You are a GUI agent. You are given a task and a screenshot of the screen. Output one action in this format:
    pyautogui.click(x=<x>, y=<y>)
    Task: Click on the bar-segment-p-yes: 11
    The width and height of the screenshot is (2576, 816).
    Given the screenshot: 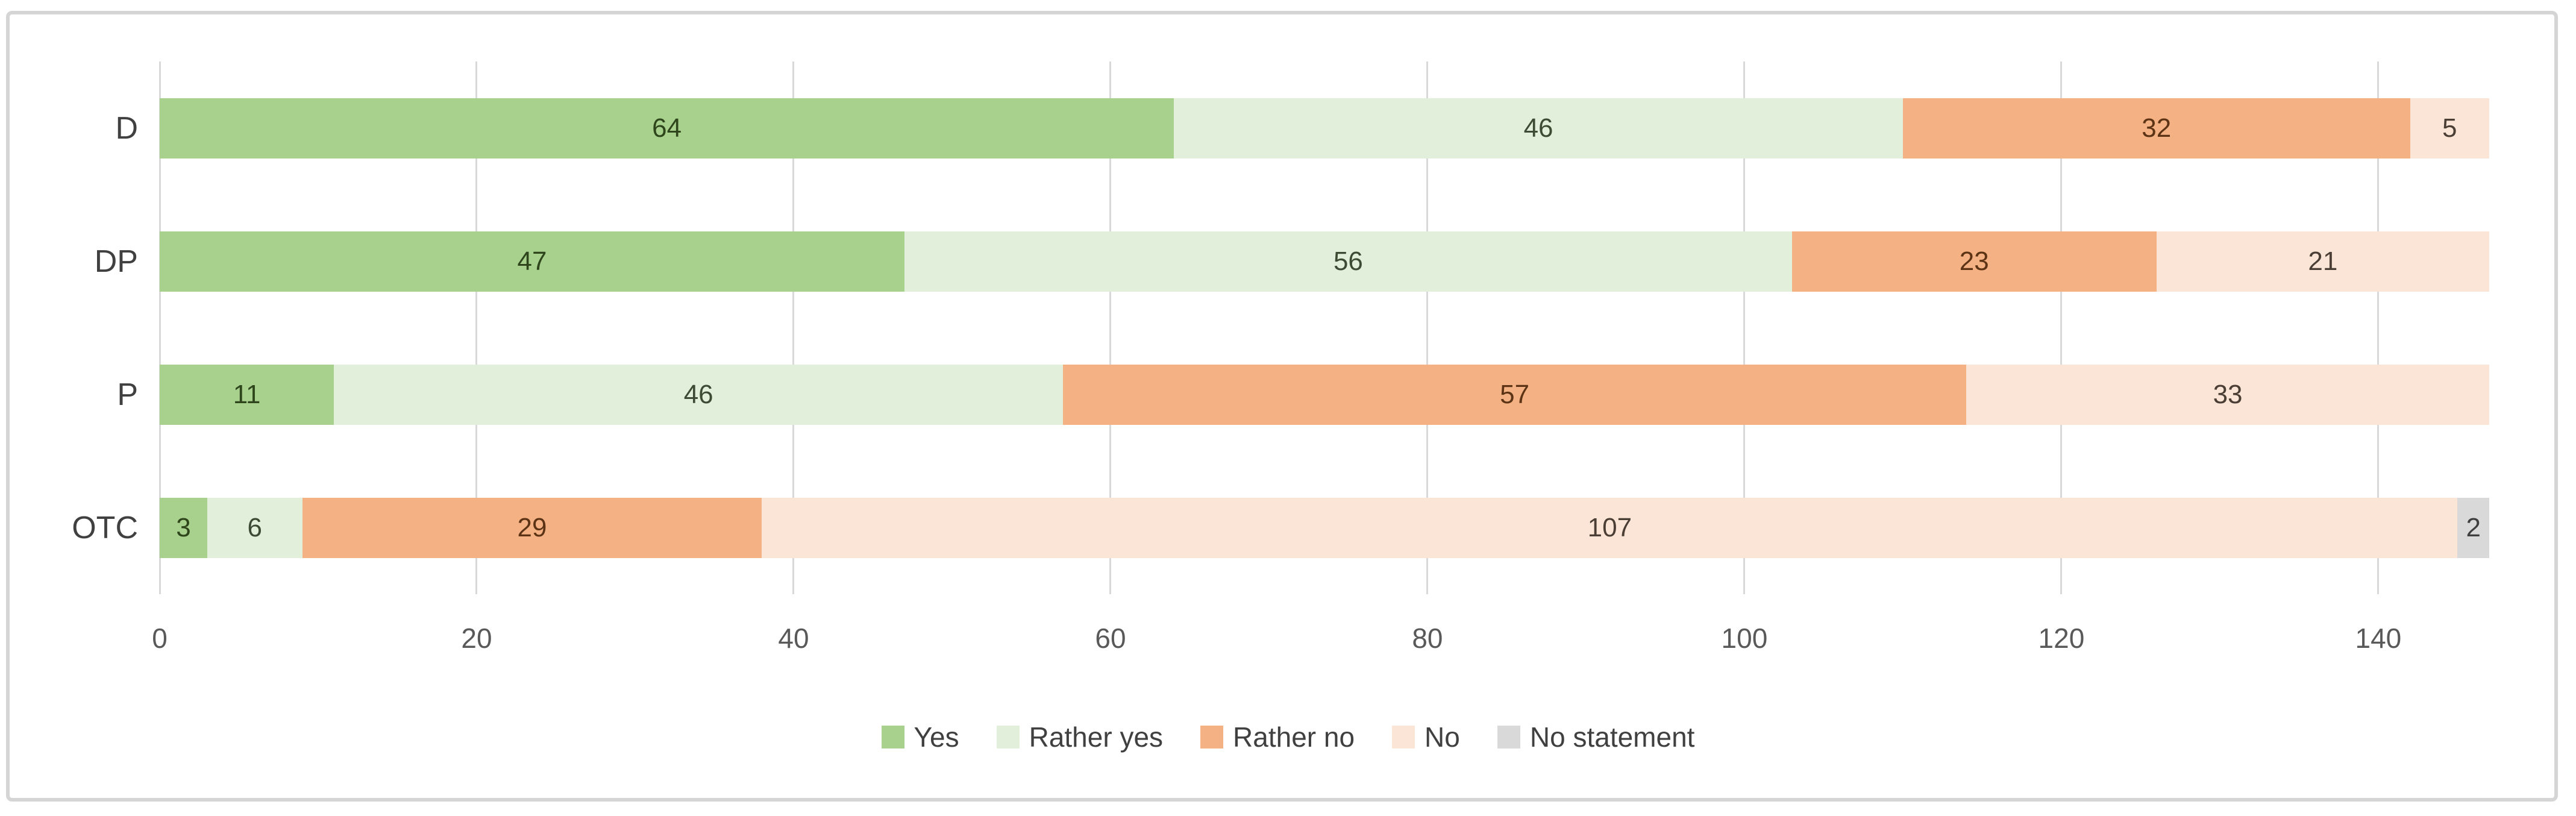 What is the action you would take?
    pyautogui.click(x=247, y=394)
    